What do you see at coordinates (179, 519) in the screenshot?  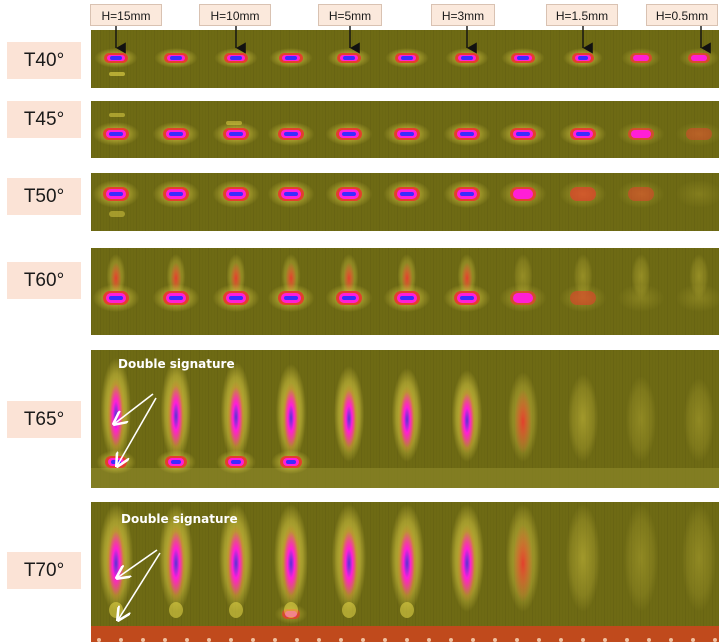 I see `double-signature-annotation-t70: Double signature` at bounding box center [179, 519].